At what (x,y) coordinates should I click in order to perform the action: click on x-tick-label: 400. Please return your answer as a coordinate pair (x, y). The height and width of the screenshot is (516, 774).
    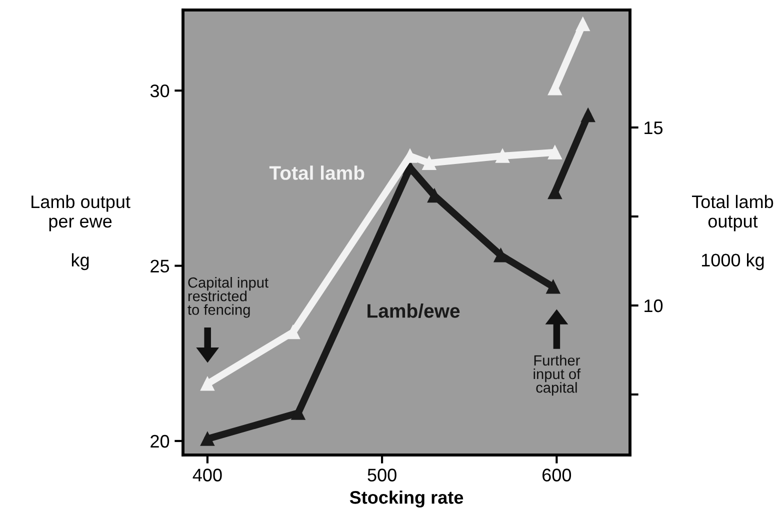
    Looking at the image, I should click on (207, 475).